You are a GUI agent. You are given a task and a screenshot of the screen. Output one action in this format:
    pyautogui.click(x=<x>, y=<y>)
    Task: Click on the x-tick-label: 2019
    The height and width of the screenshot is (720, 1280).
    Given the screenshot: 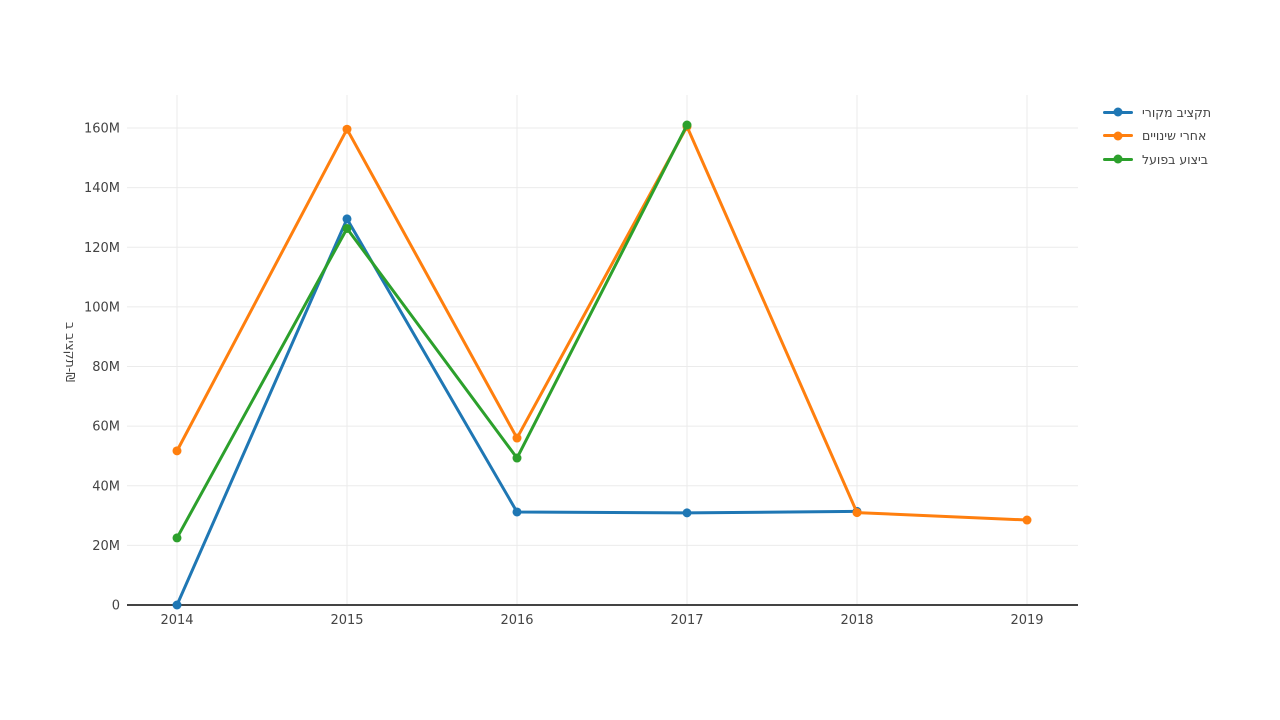 What is the action you would take?
    pyautogui.click(x=1026, y=620)
    